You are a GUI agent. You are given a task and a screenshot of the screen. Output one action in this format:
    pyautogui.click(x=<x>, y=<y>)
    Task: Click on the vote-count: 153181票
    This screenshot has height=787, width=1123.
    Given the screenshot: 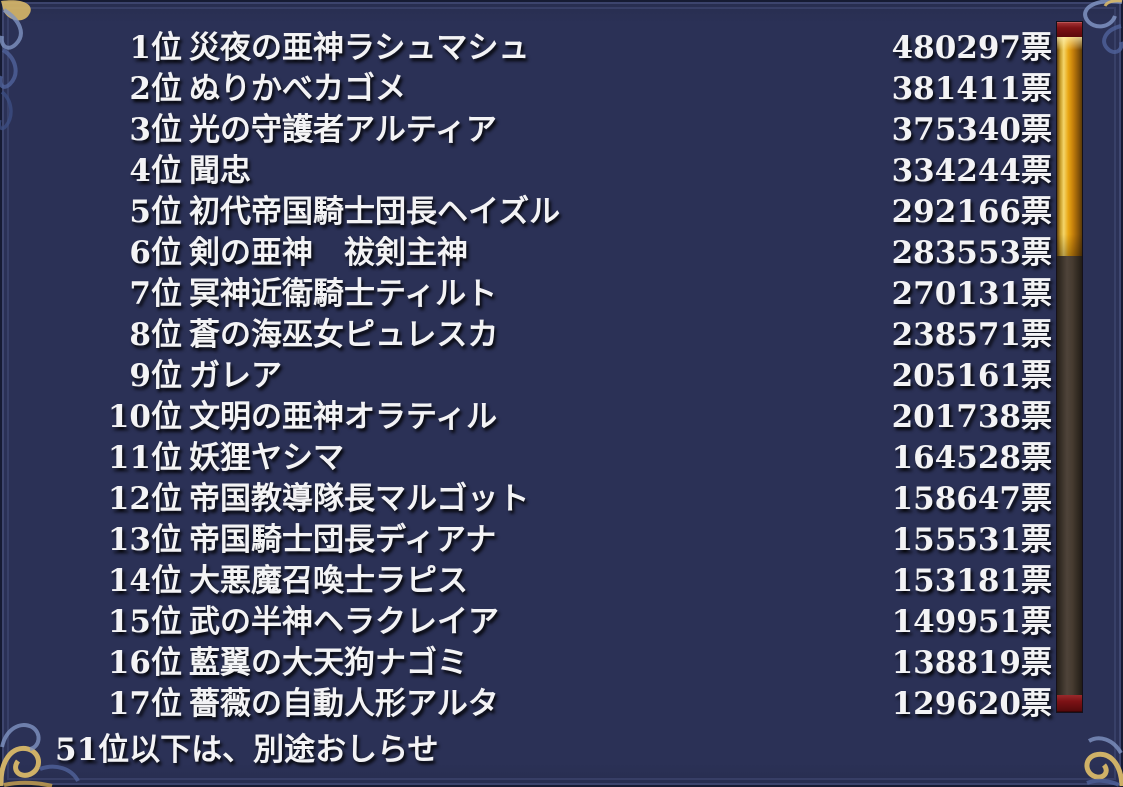 What is the action you would take?
    pyautogui.click(x=971, y=581)
    